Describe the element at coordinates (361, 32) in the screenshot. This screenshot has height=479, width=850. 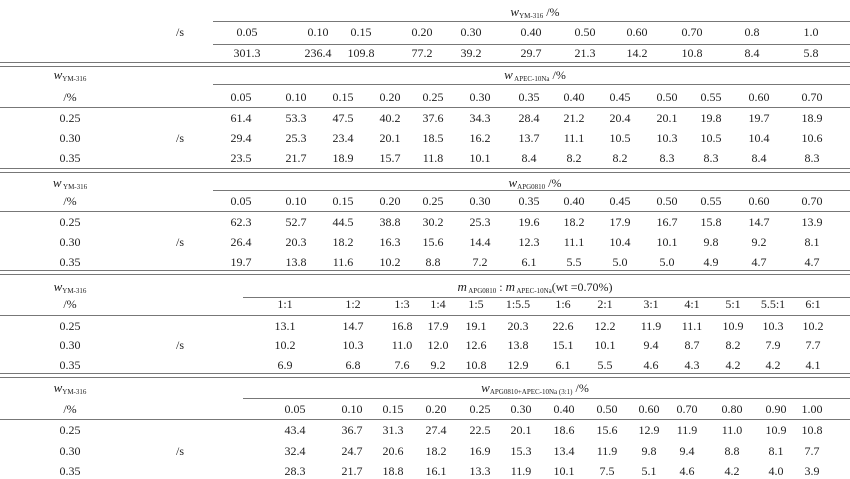
I see `column-header: 0.15` at that location.